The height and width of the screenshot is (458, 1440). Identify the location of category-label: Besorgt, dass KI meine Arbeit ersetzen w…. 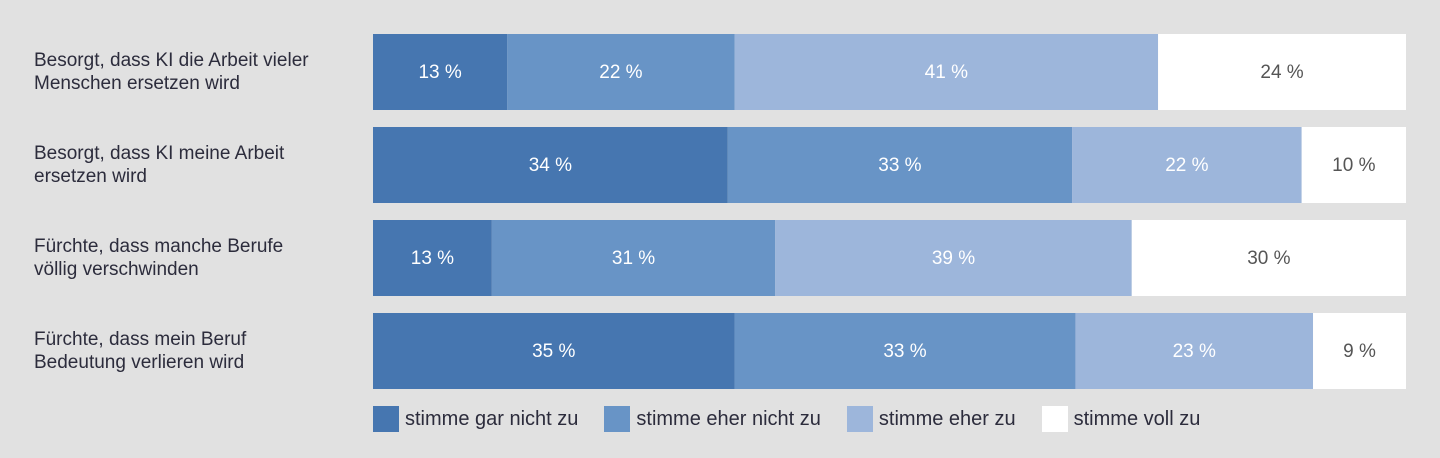
(159, 165).